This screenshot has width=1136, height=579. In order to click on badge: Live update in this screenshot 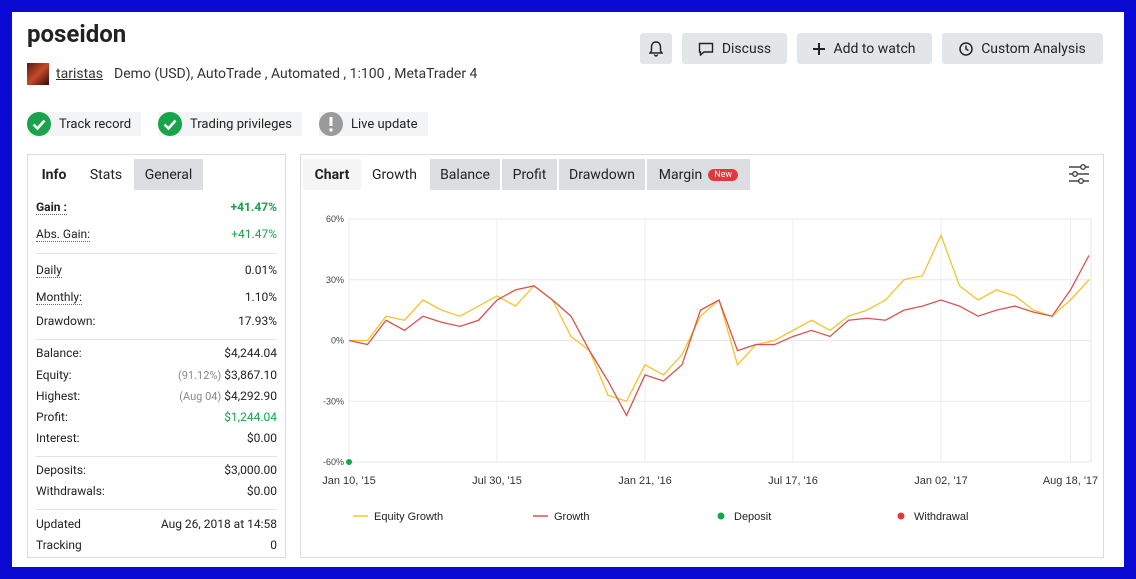, I will do `click(373, 124)`.